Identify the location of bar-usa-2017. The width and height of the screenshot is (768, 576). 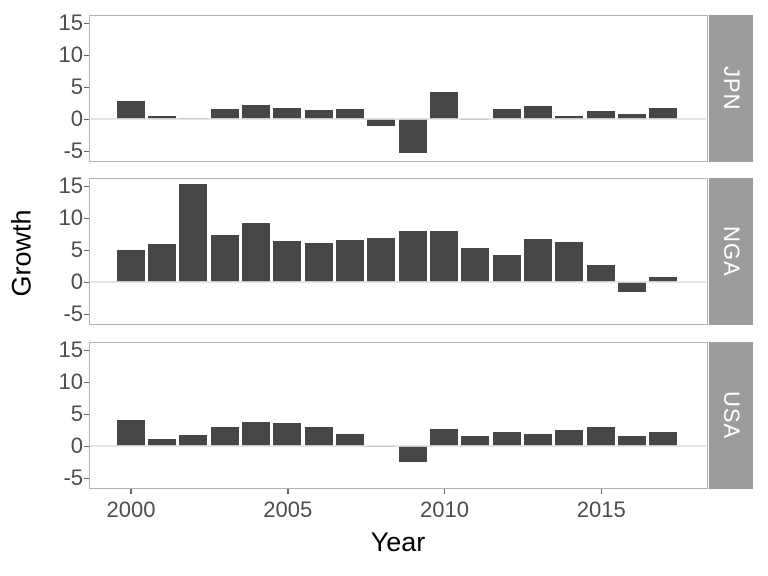
(663, 438).